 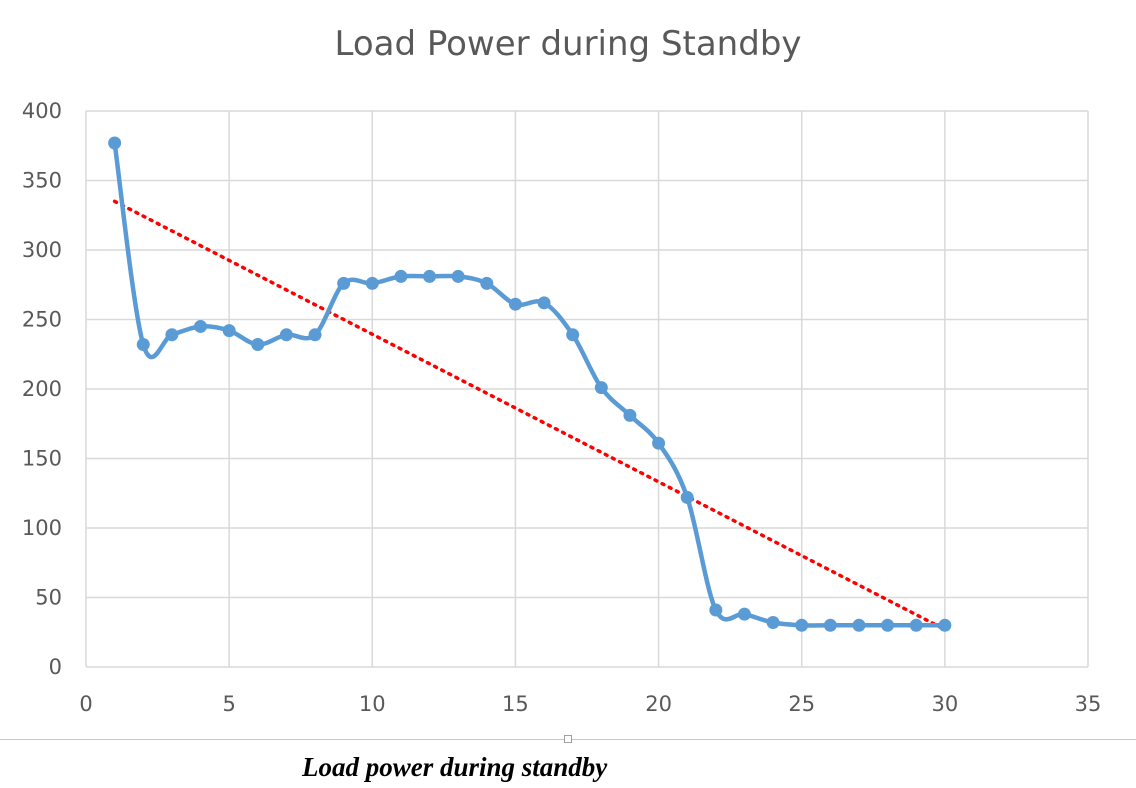 What do you see at coordinates (42, 111) in the screenshot?
I see `y-tick-label: 400` at bounding box center [42, 111].